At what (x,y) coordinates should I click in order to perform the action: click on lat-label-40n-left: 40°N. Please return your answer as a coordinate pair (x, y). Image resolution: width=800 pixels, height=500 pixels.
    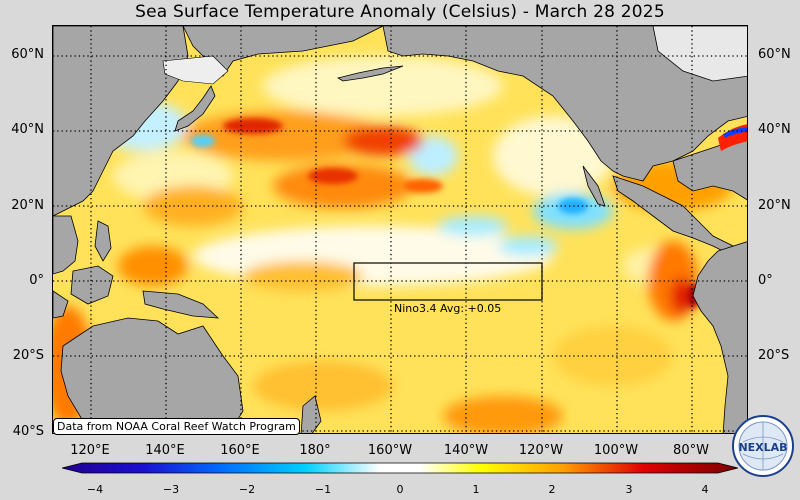
    Looking at the image, I should click on (27, 129).